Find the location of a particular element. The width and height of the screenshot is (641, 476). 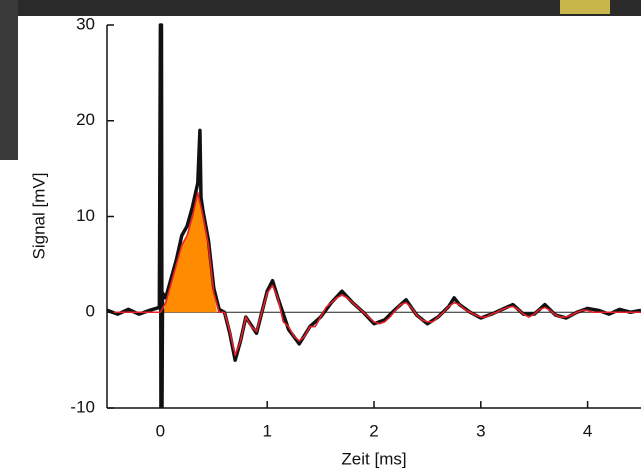

y-tick-label: 30 is located at coordinates (85, 23).